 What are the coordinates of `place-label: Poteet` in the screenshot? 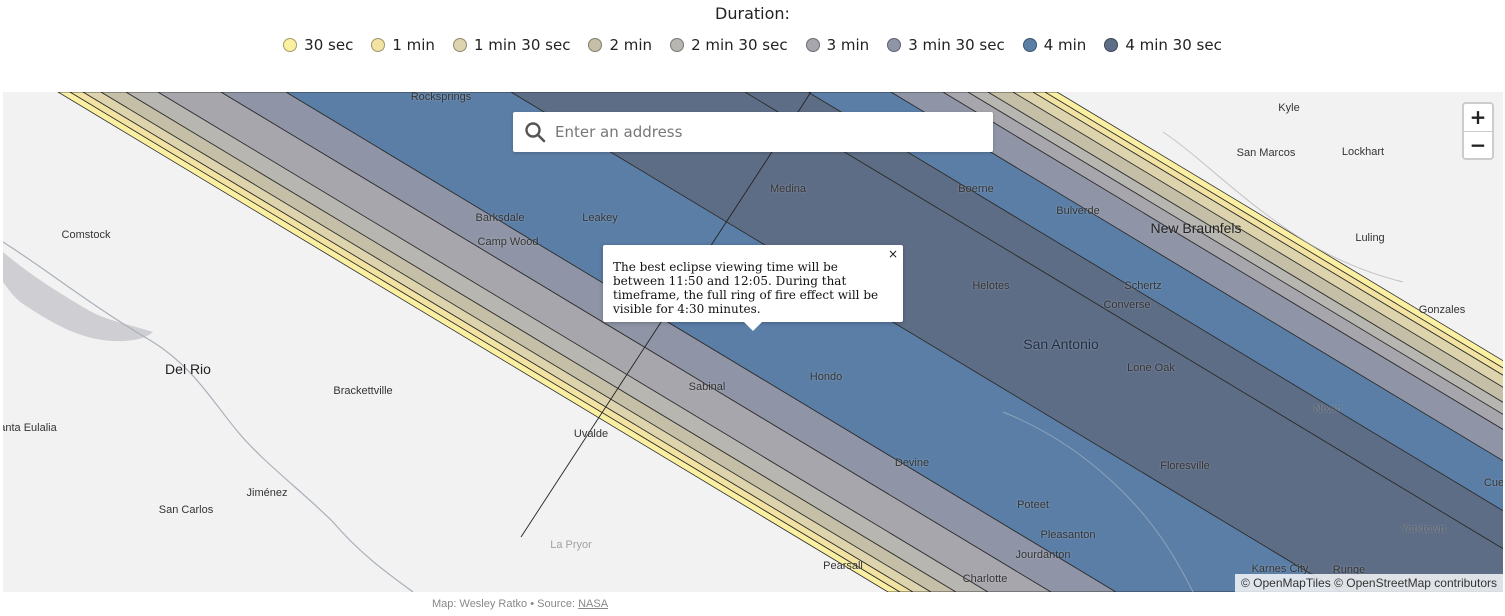 It's located at (1033, 505).